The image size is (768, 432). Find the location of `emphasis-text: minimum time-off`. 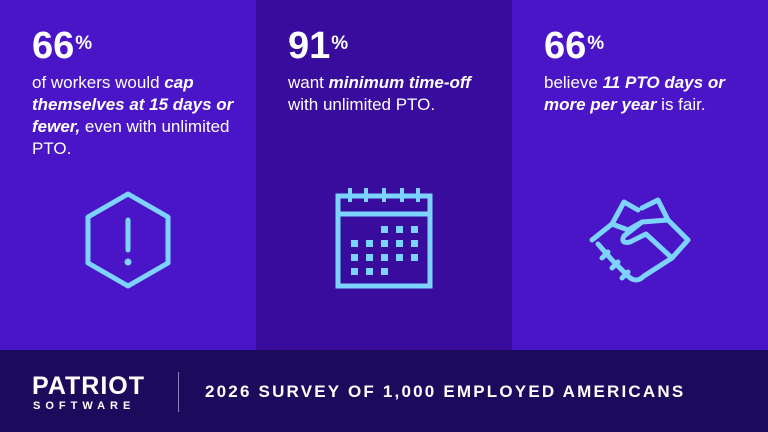

emphasis-text: minimum time-off is located at coordinates (399, 82).